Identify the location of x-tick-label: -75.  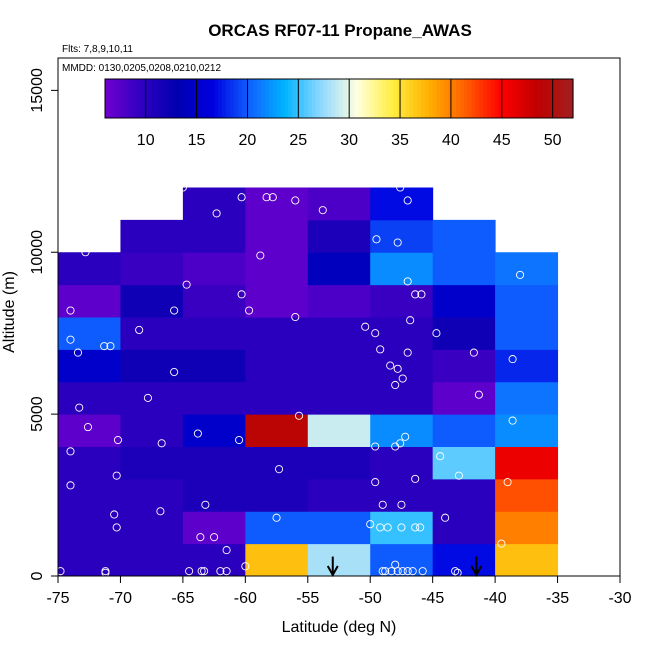
(57, 598).